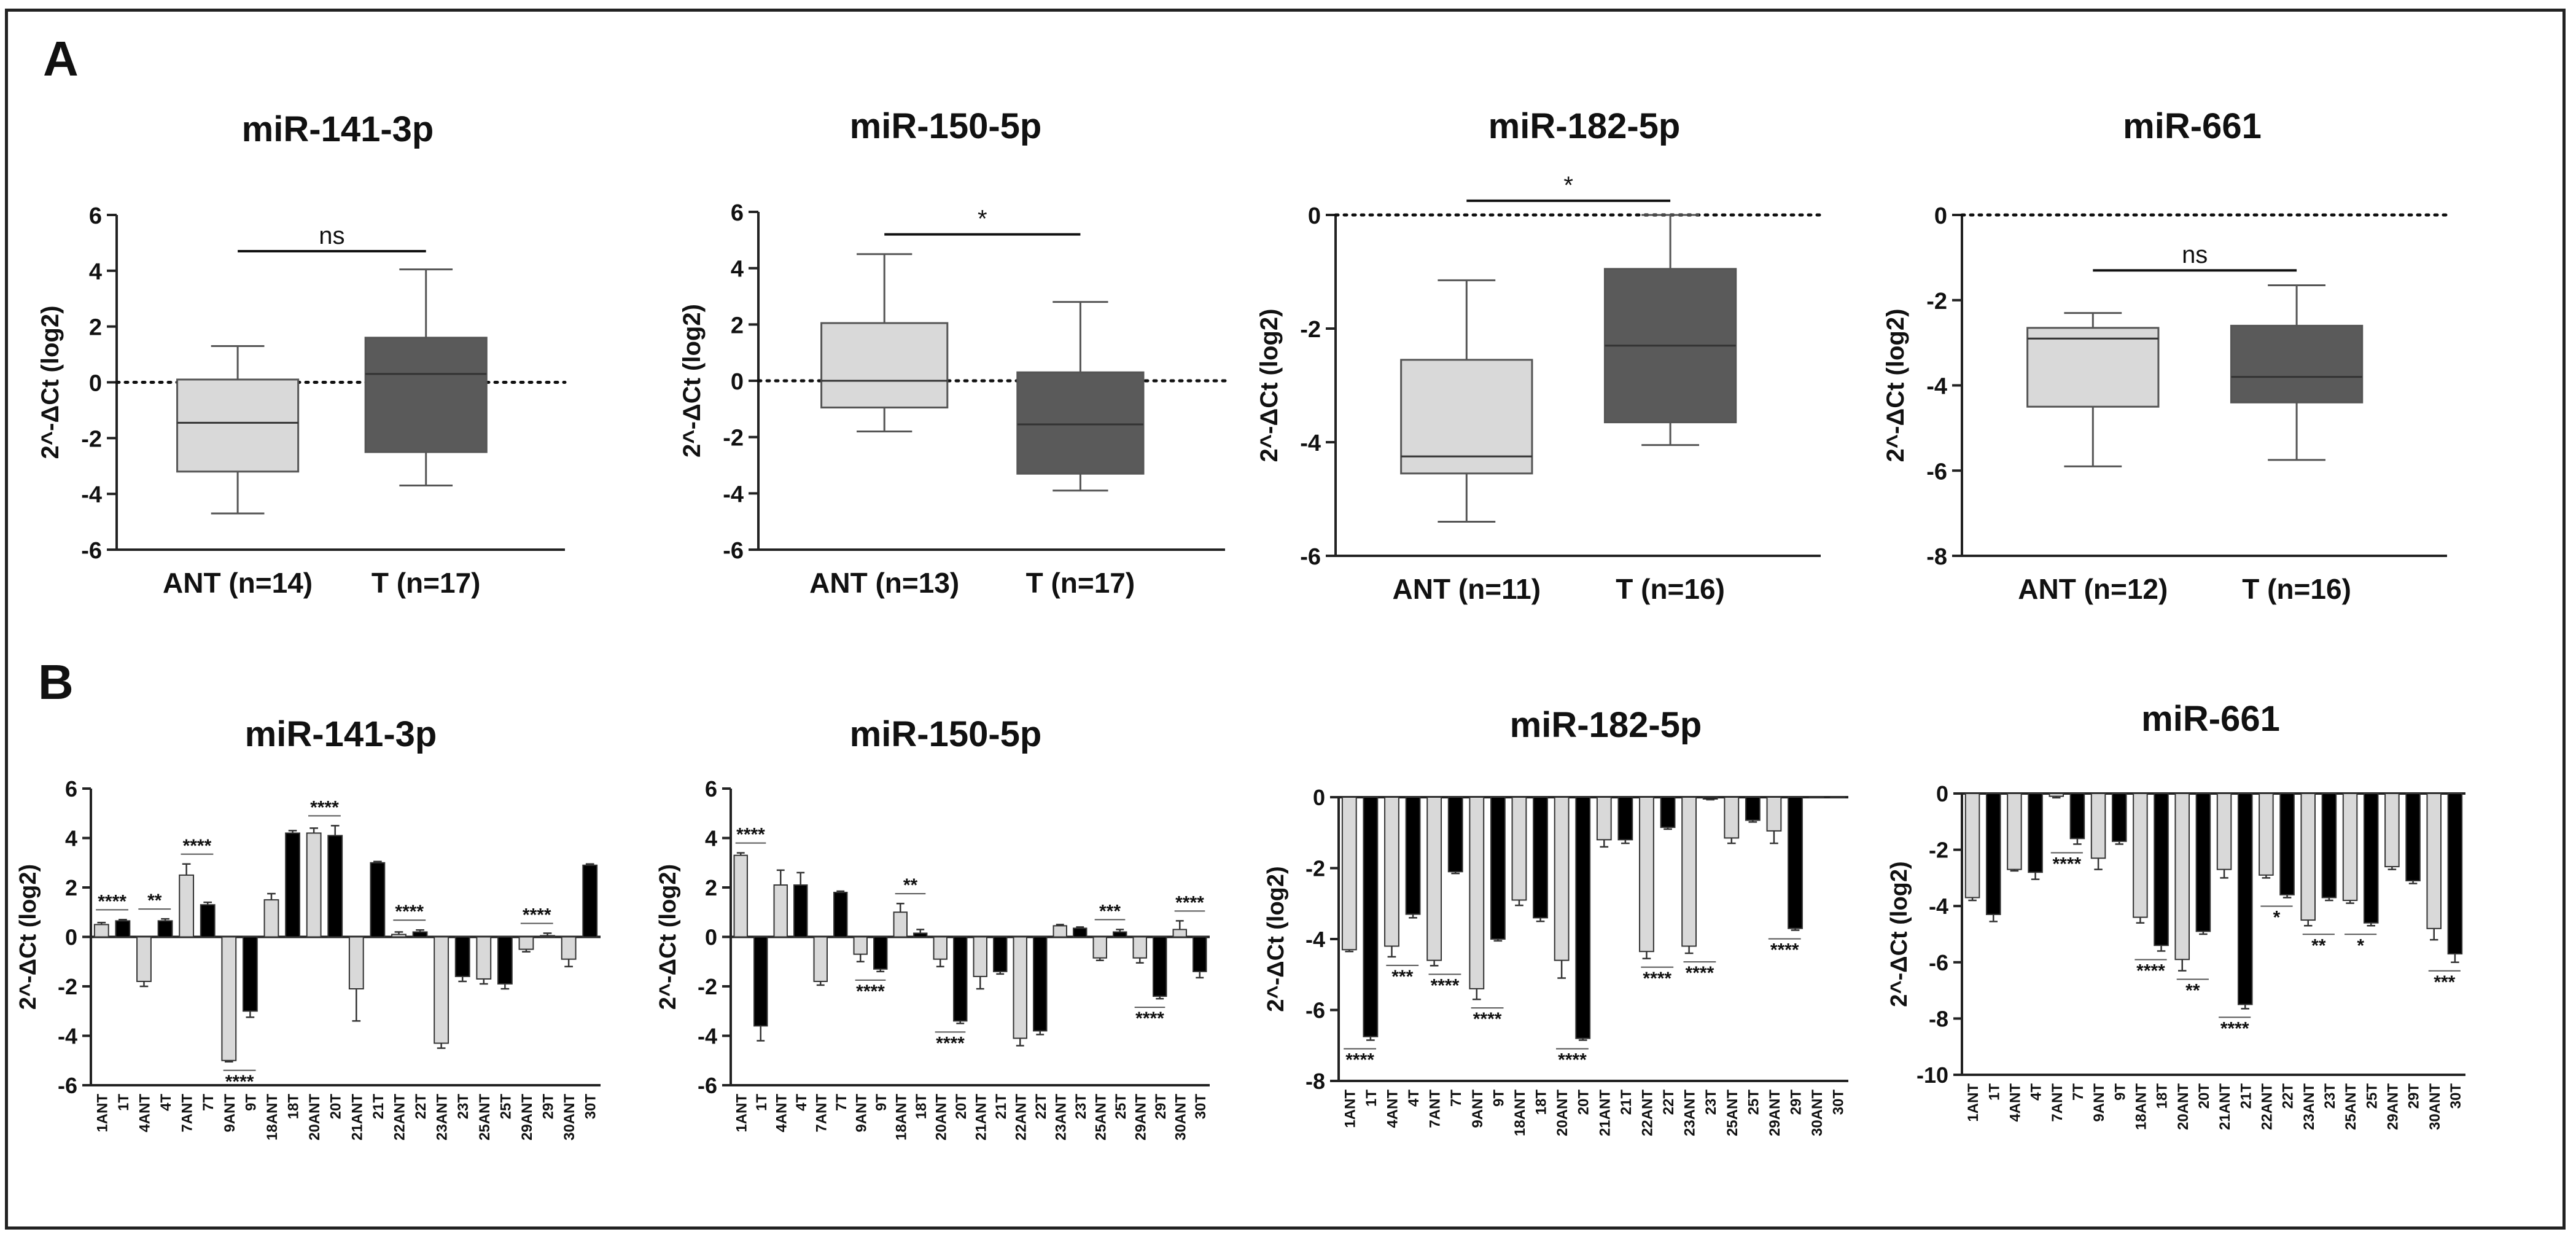  Describe the element at coordinates (1021, 1117) in the screenshot. I see `b2-category-label: 22ANT` at that location.